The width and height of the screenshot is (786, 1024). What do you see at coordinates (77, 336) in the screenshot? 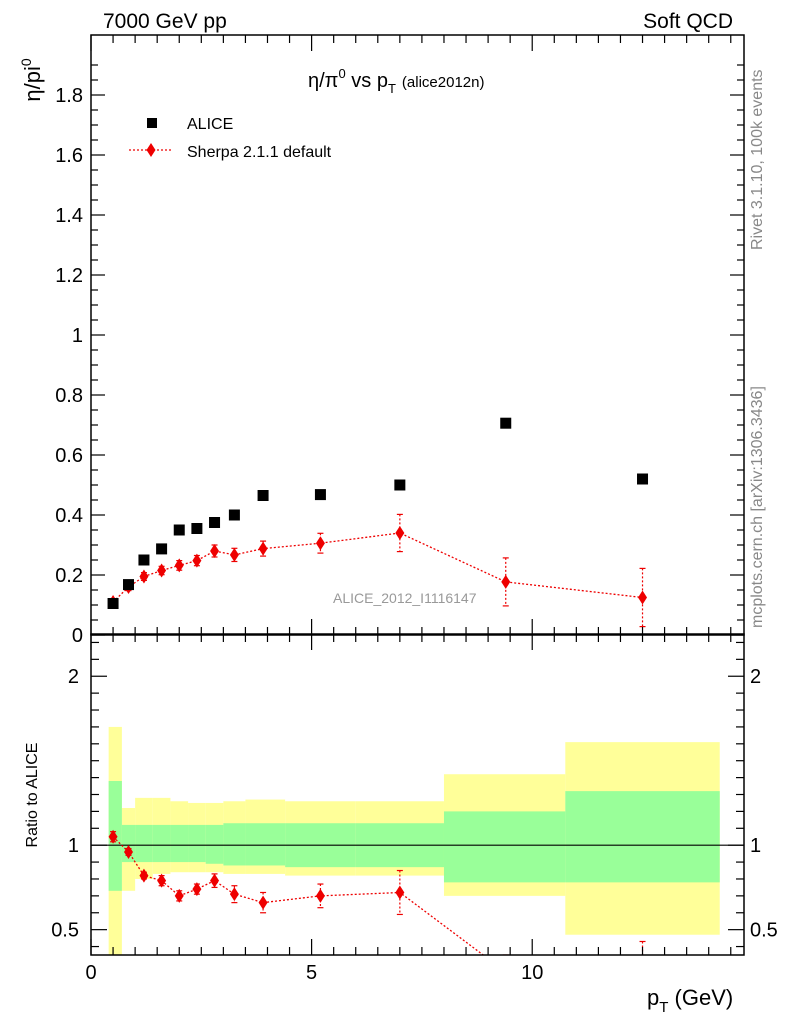
I see `y-tick-label: 1` at bounding box center [77, 336].